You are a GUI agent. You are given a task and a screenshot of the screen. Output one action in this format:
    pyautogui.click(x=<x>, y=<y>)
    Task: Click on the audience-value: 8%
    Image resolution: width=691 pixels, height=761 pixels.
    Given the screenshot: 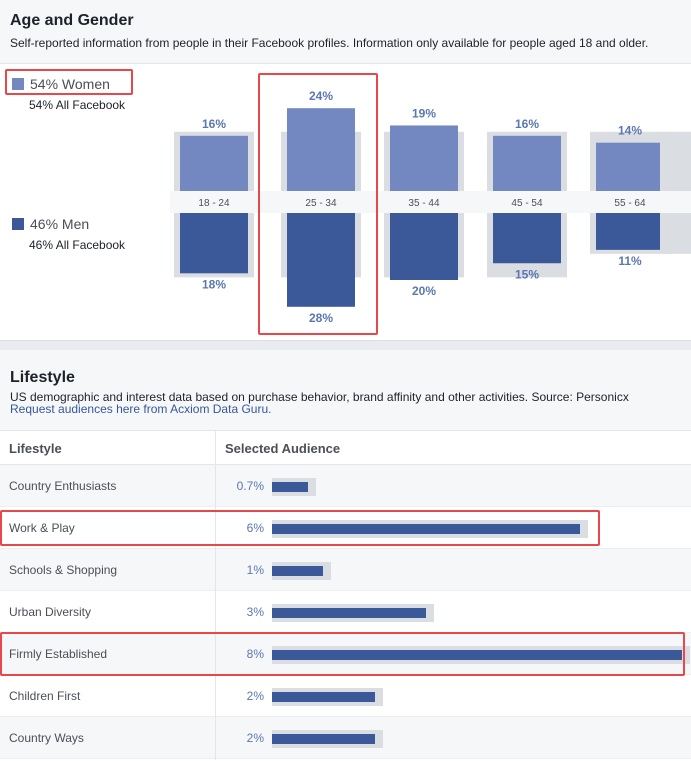 What is the action you would take?
    pyautogui.click(x=255, y=654)
    